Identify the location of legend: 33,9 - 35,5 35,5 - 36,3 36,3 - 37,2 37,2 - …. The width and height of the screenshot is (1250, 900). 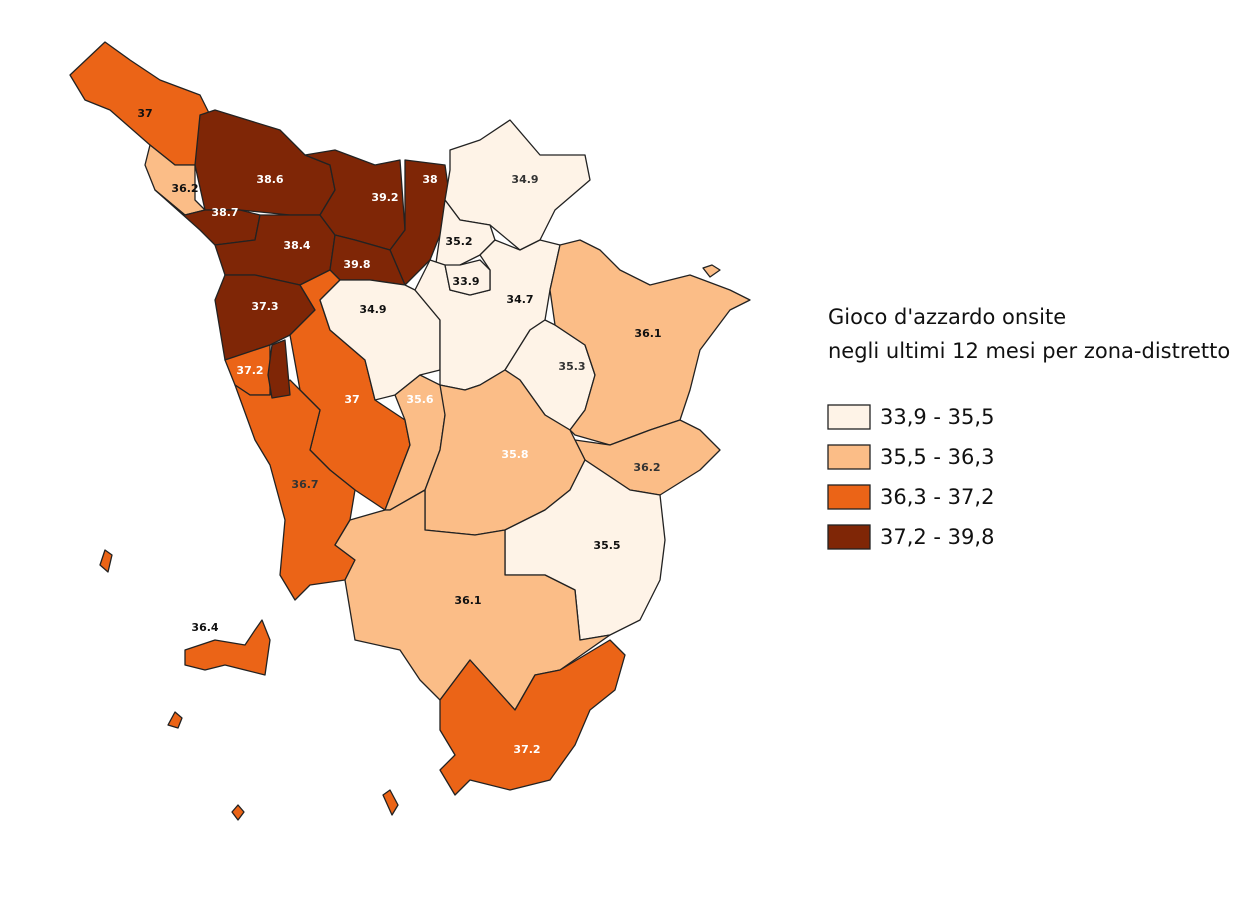
(910, 477).